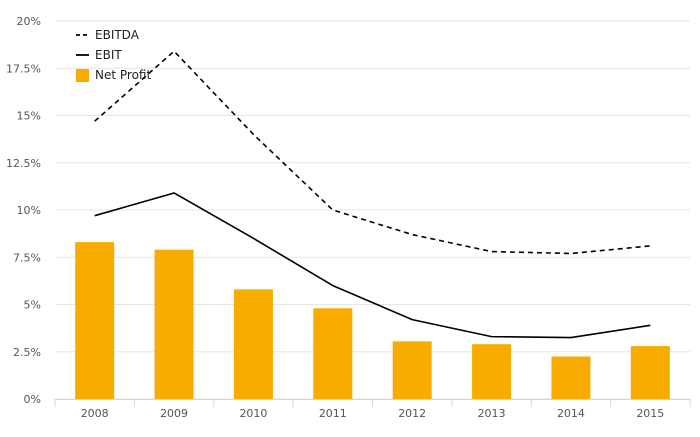 This screenshot has height=437, width=700. What do you see at coordinates (23, 163) in the screenshot?
I see `y-tick-label: 12.5%` at bounding box center [23, 163].